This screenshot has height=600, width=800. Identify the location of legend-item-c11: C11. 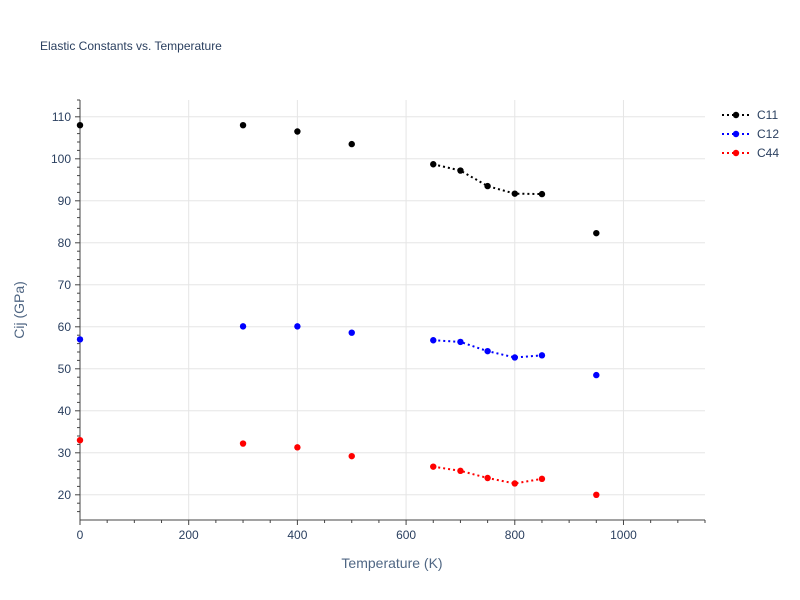
(750, 115).